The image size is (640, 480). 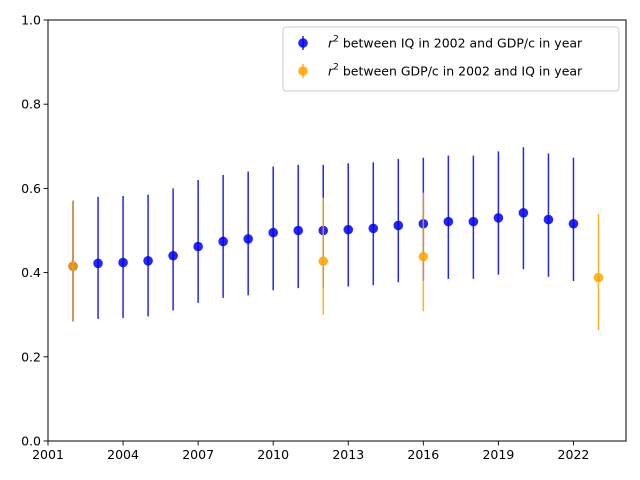 What do you see at coordinates (273, 454) in the screenshot?
I see `x-tick-label-3: 2010` at bounding box center [273, 454].